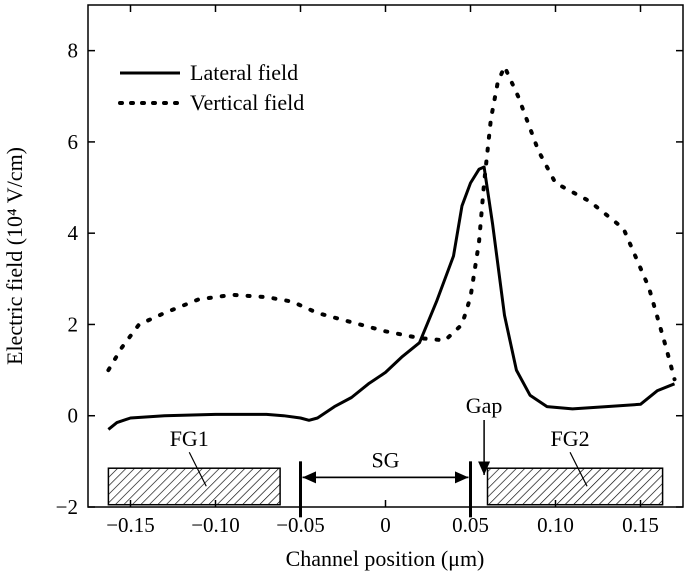 The image size is (700, 575). What do you see at coordinates (73, 416) in the screenshot?
I see `y-tick-label: 0` at bounding box center [73, 416].